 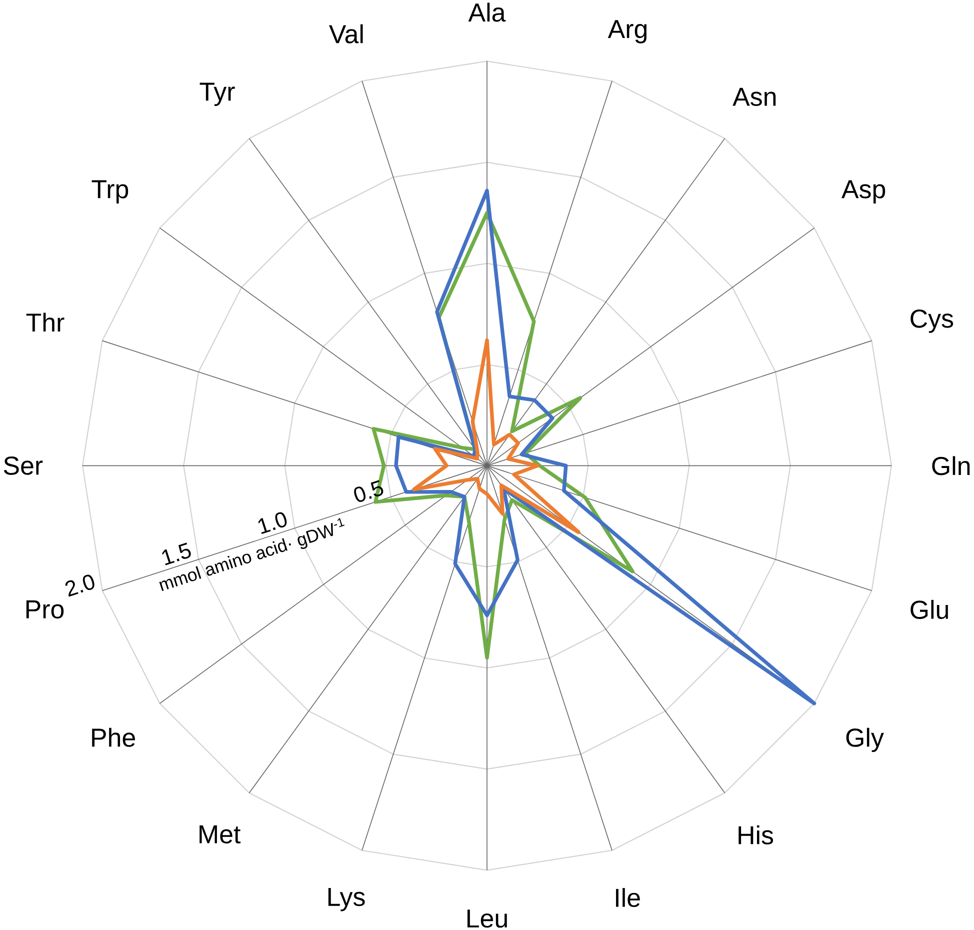 What do you see at coordinates (23, 465) in the screenshot?
I see `spoke-label: Ser` at bounding box center [23, 465].